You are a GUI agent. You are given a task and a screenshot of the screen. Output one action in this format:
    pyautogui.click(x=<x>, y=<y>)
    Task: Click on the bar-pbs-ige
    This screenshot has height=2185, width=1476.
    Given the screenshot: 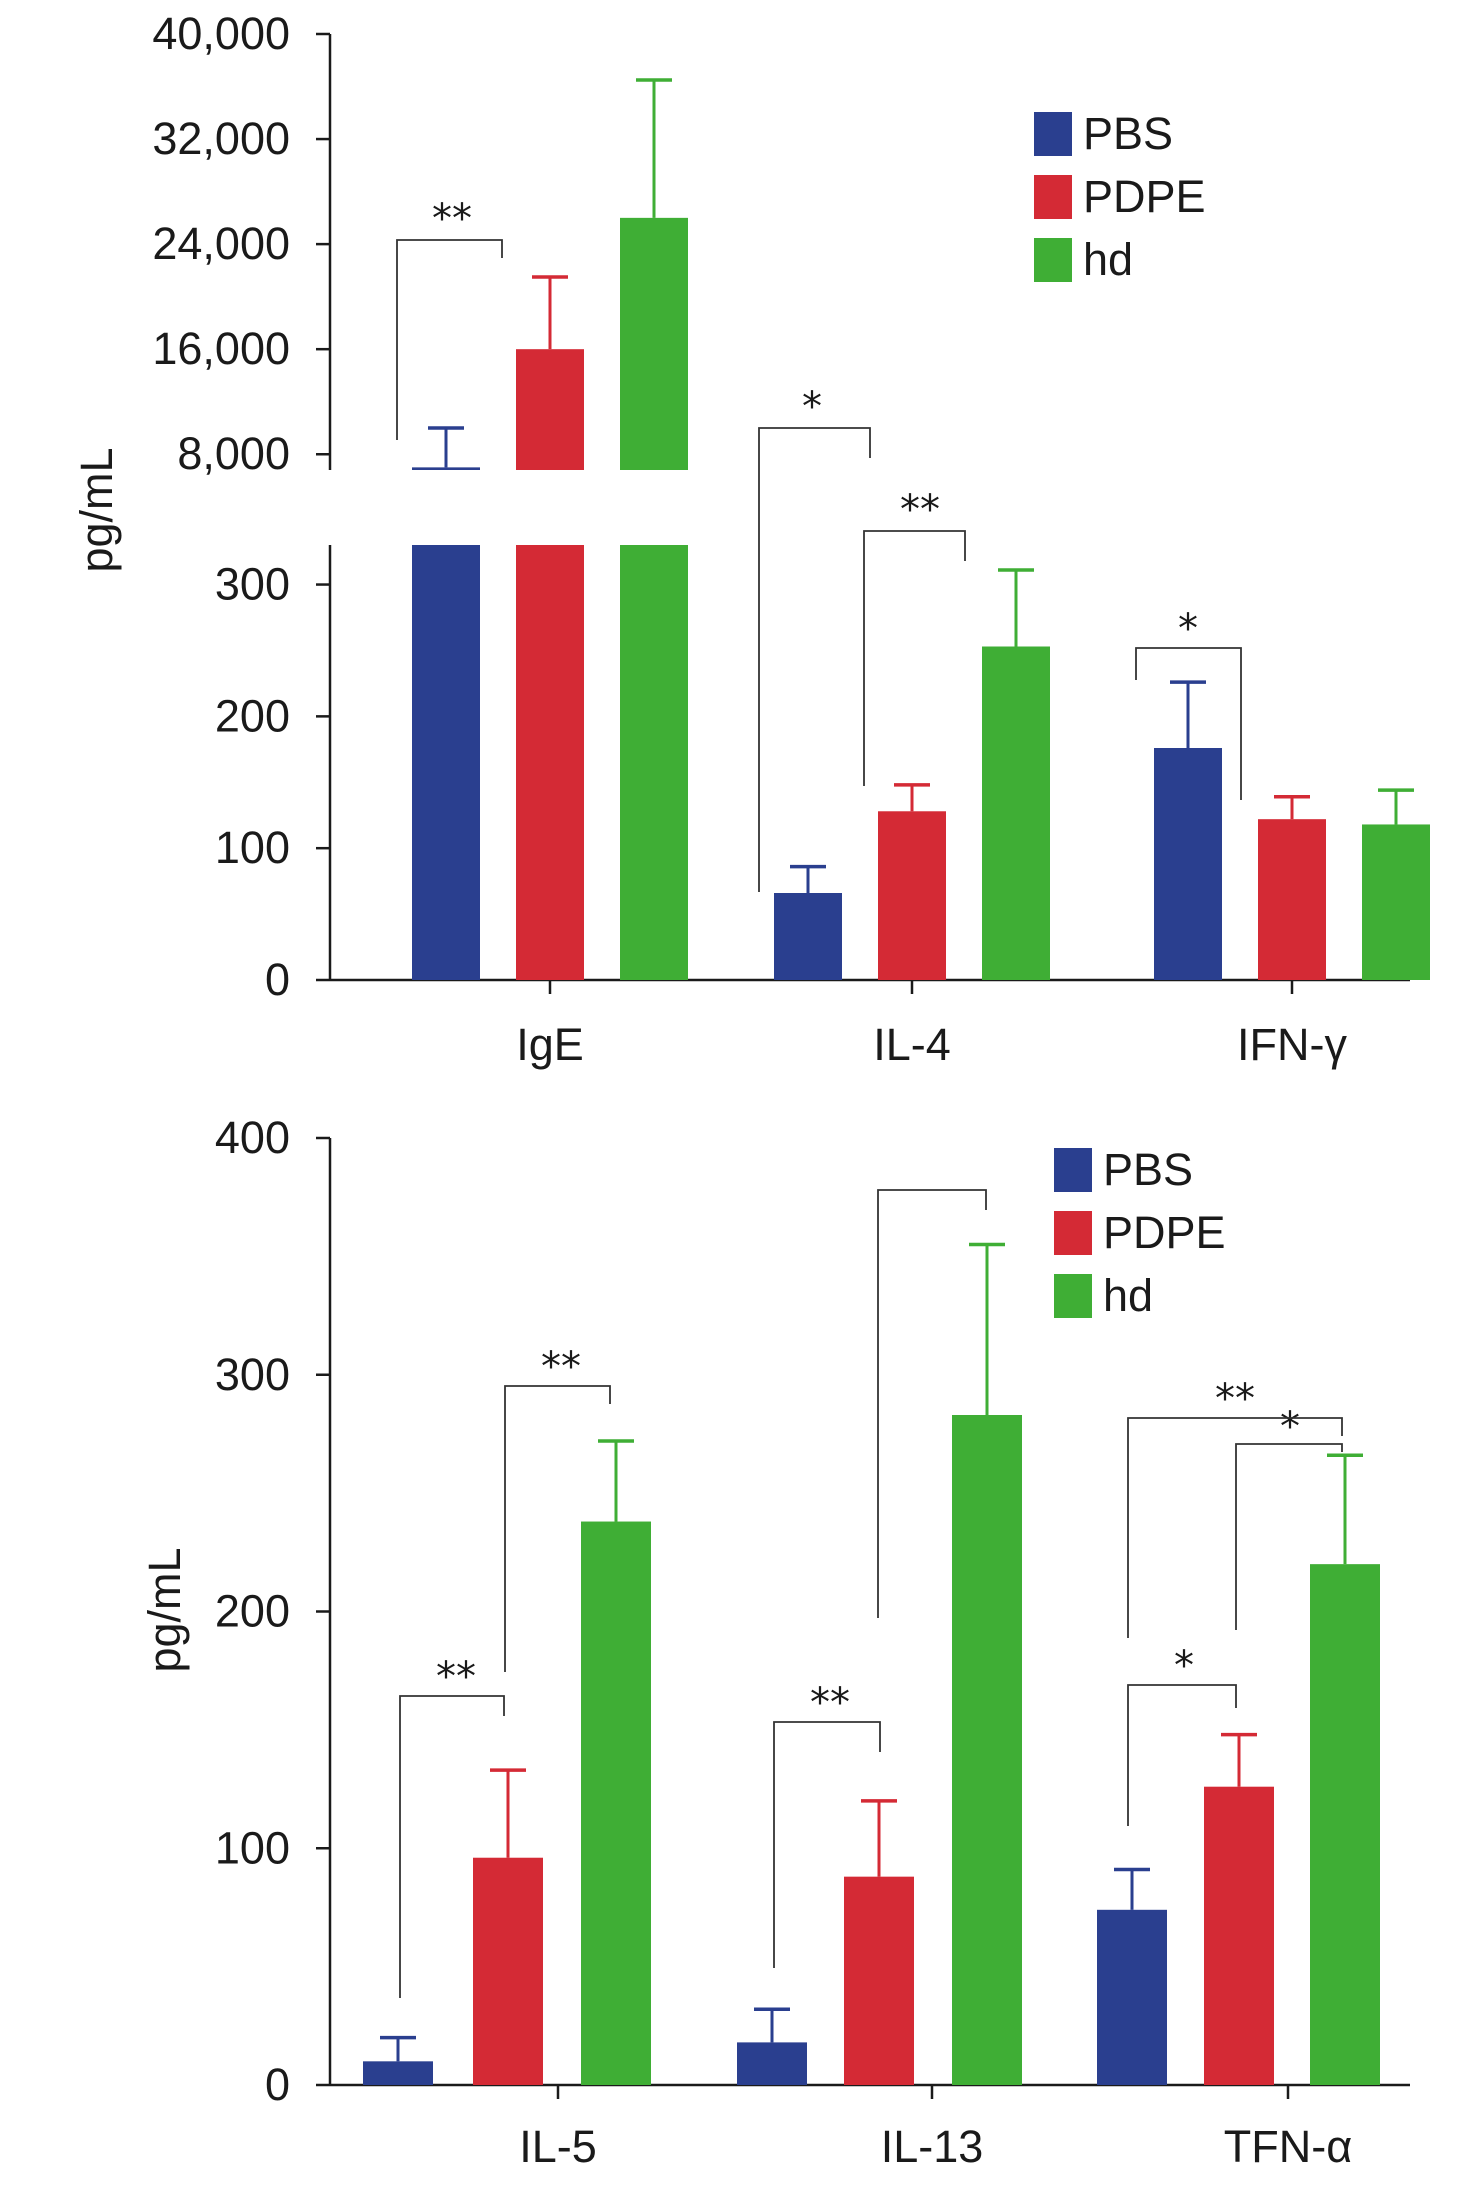 What is the action you would take?
    pyautogui.click(x=446, y=468)
    